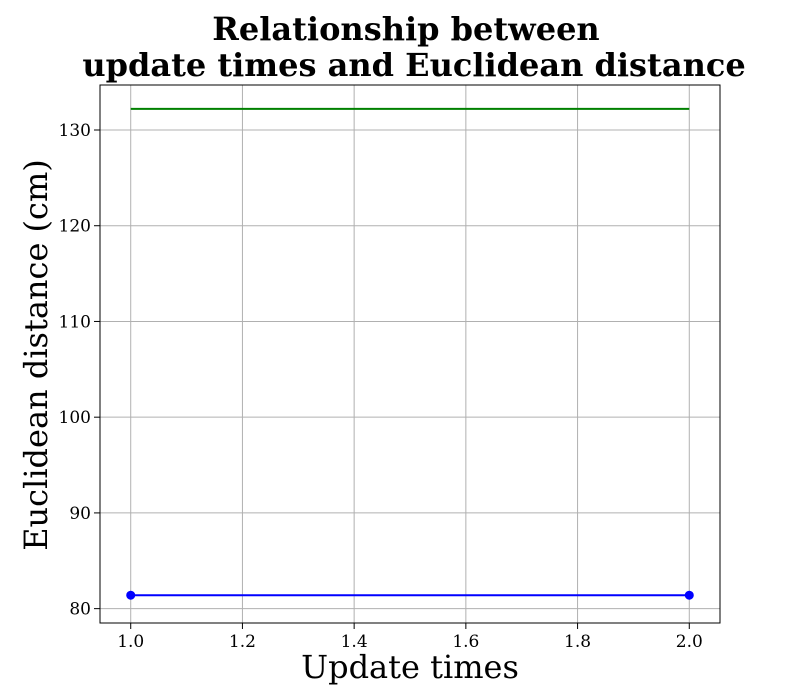 The width and height of the screenshot is (800, 700). I want to click on x-ticks: 1.0 1.2 1.4 1.6 1.8 2.0, so click(410, 637).